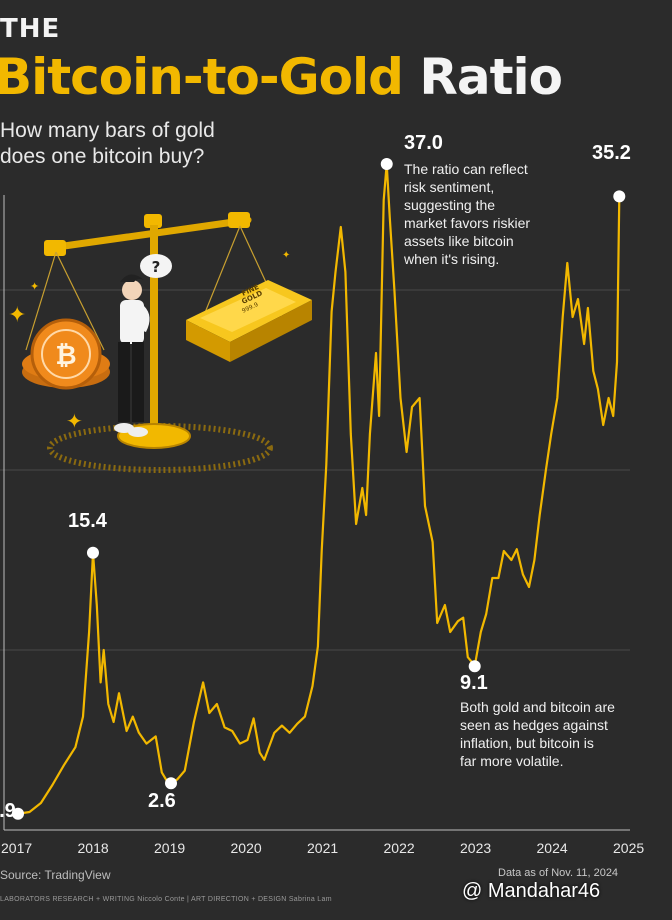  I want to click on x-tick-label: 2020, so click(246, 848).